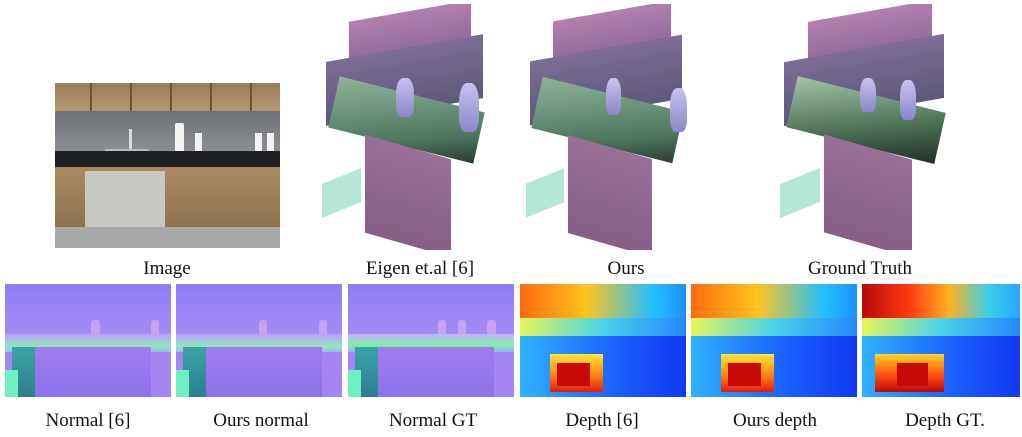 The height and width of the screenshot is (437, 1022). What do you see at coordinates (603, 340) in the screenshot?
I see `eigen-depth-map` at bounding box center [603, 340].